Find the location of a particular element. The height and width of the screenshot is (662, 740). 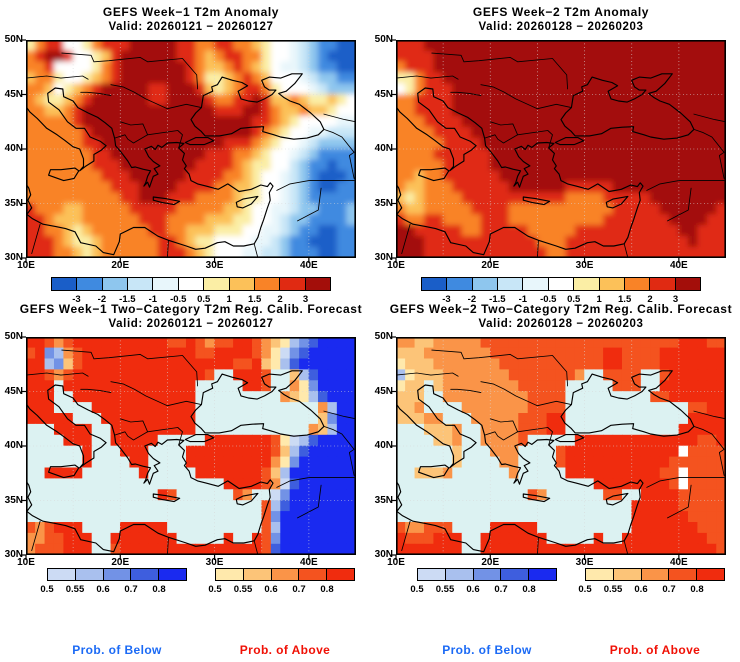

anomaly-colorbar is located at coordinates (191, 284).